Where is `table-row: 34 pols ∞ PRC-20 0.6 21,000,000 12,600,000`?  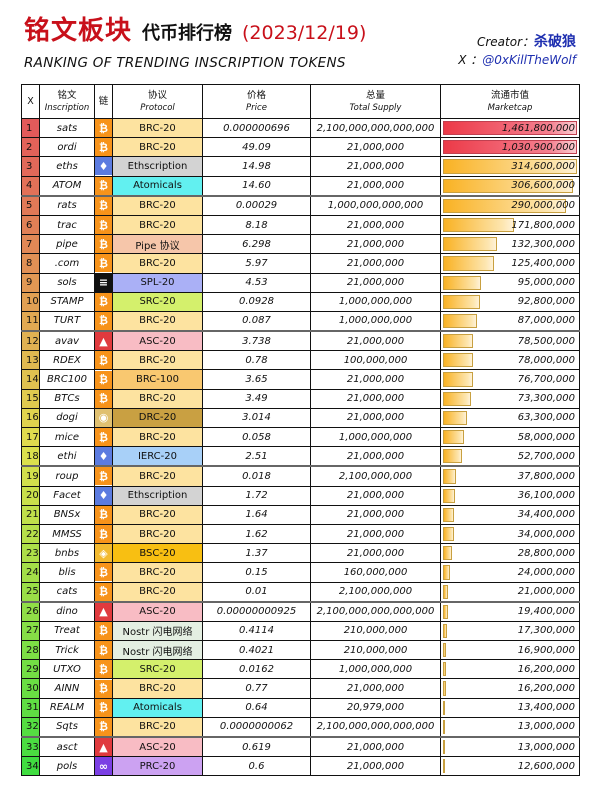 table-row: 34 pols ∞ PRC-20 0.6 21,000,000 12,600,000 is located at coordinates (300, 766).